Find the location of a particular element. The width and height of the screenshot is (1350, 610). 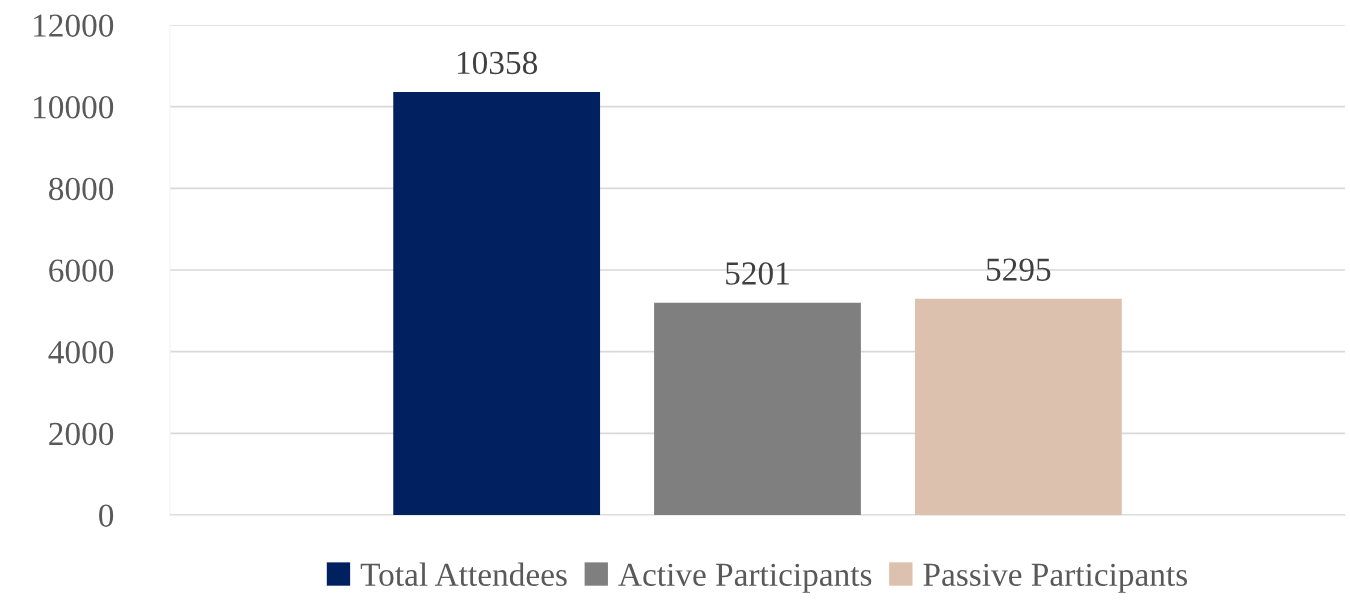

y-tick-label: 8000 is located at coordinates (81, 189).